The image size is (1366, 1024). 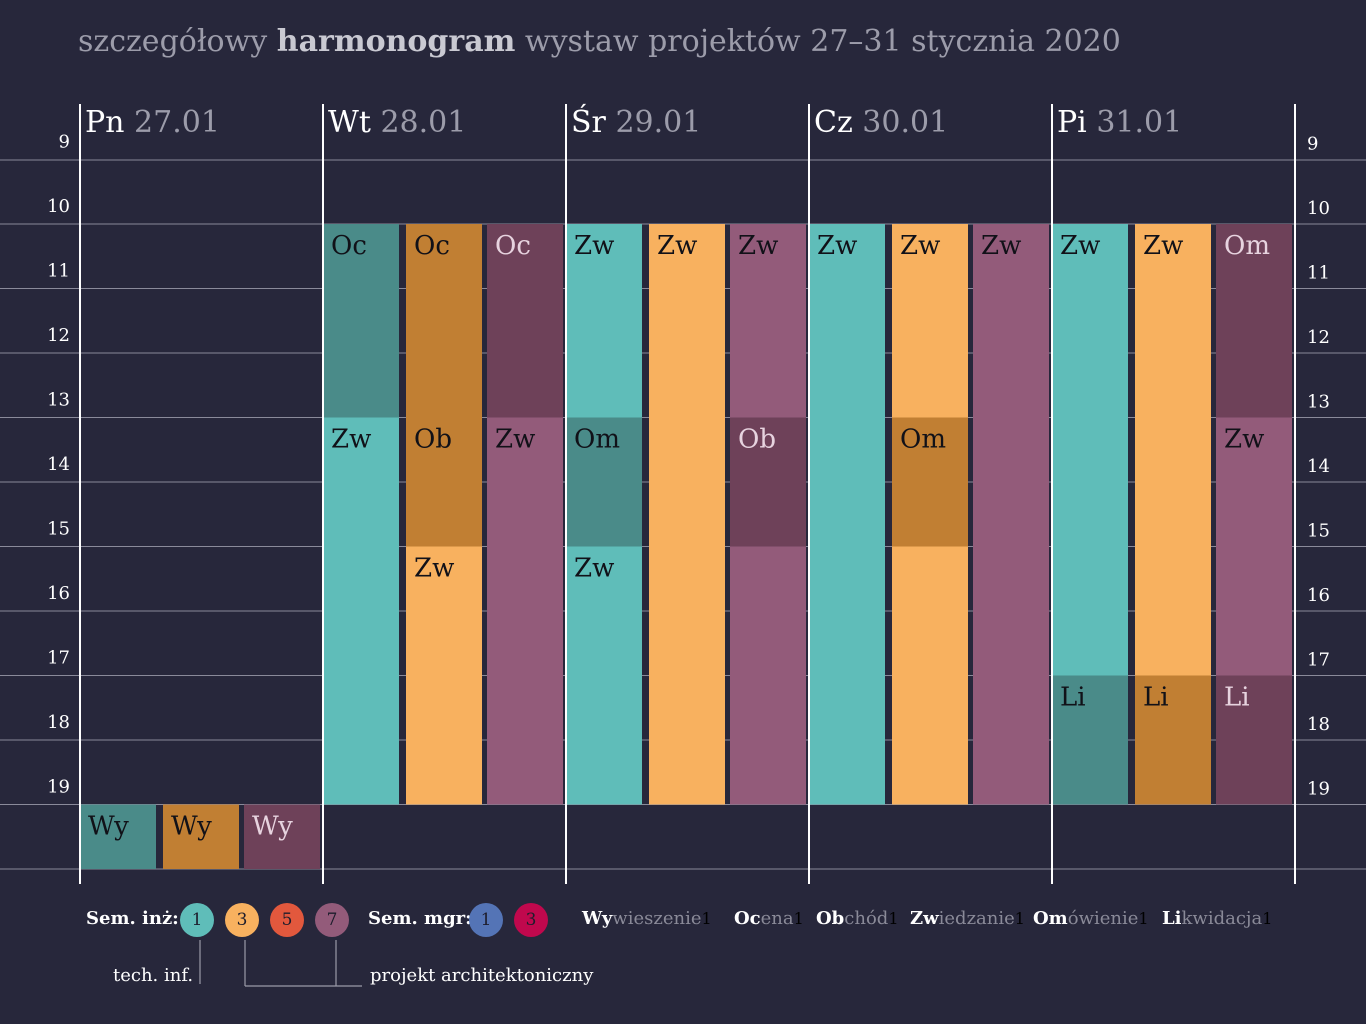 What do you see at coordinates (132, 918) in the screenshot?
I see `legend-inz-label: Sem. inż:` at bounding box center [132, 918].